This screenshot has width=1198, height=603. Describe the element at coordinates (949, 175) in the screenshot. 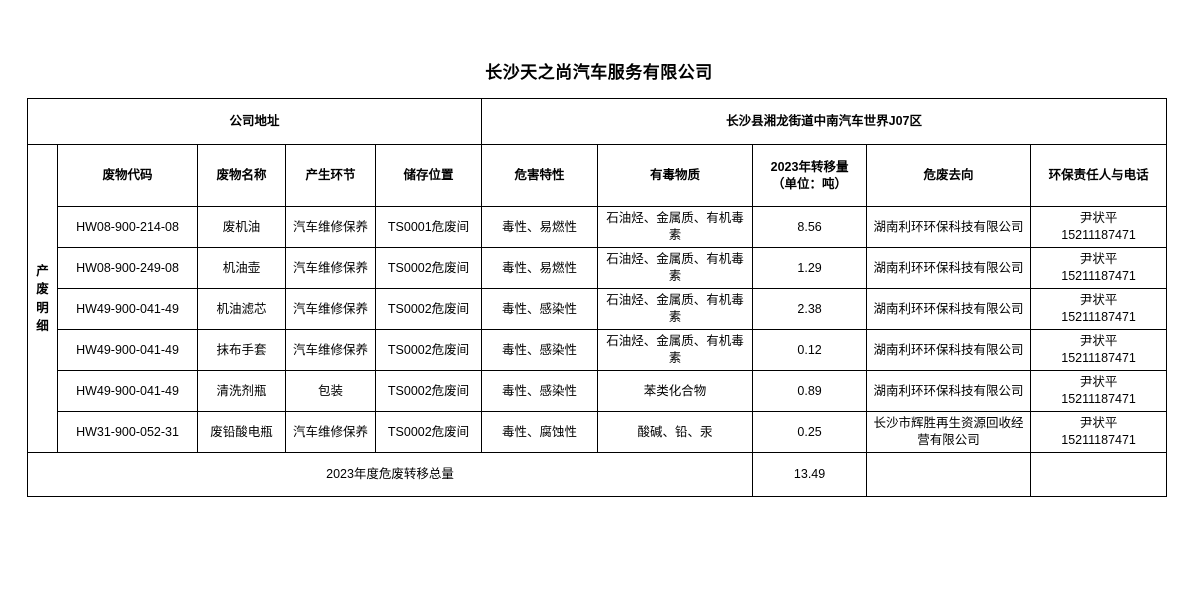

I see `column-header-destination: 危废去向` at that location.